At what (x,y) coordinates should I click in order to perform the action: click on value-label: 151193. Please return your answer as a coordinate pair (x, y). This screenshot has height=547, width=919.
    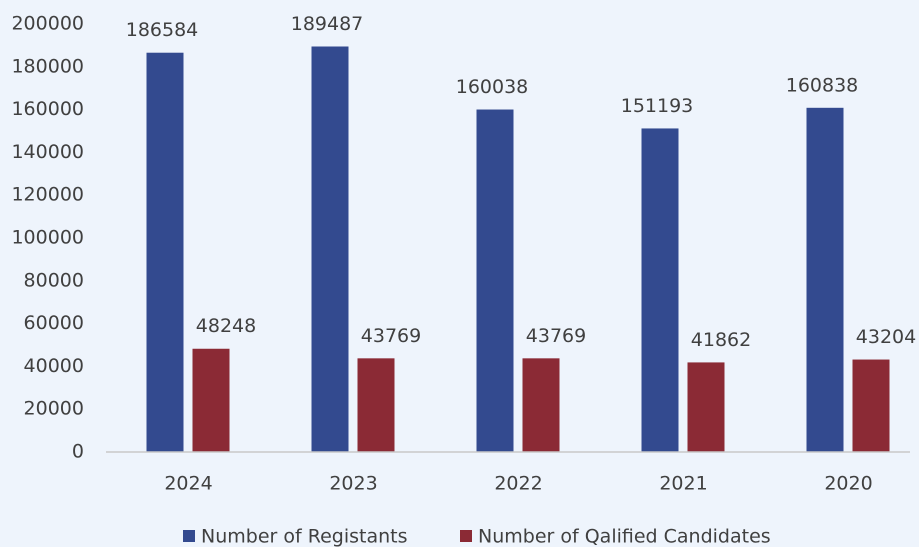
    Looking at the image, I should click on (657, 106).